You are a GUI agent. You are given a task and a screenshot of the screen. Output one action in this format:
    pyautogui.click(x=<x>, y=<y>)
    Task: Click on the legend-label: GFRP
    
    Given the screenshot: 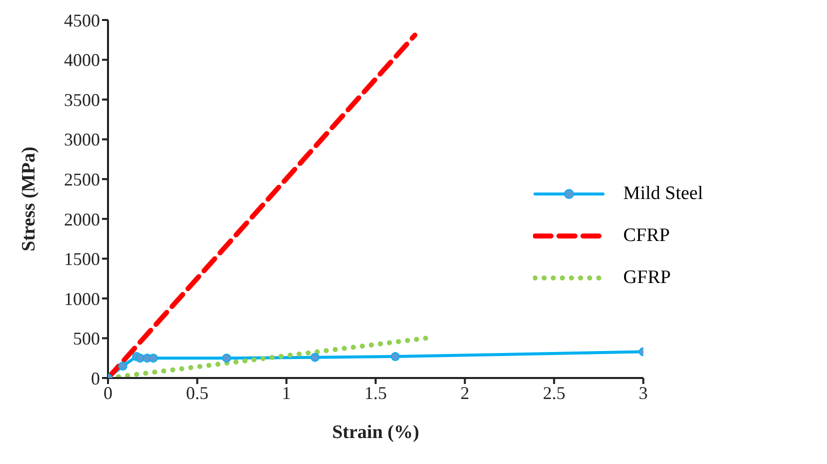 What is the action you would take?
    pyautogui.click(x=647, y=278)
    